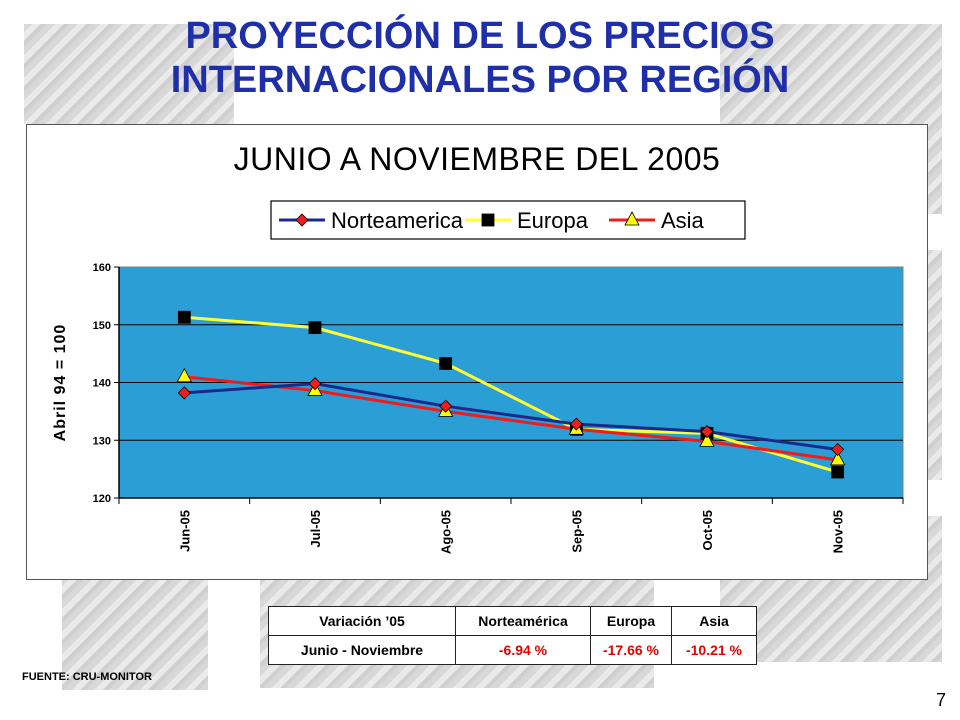 The width and height of the screenshot is (960, 720). Describe the element at coordinates (102, 441) in the screenshot. I see `y-tick-label: 130` at that location.